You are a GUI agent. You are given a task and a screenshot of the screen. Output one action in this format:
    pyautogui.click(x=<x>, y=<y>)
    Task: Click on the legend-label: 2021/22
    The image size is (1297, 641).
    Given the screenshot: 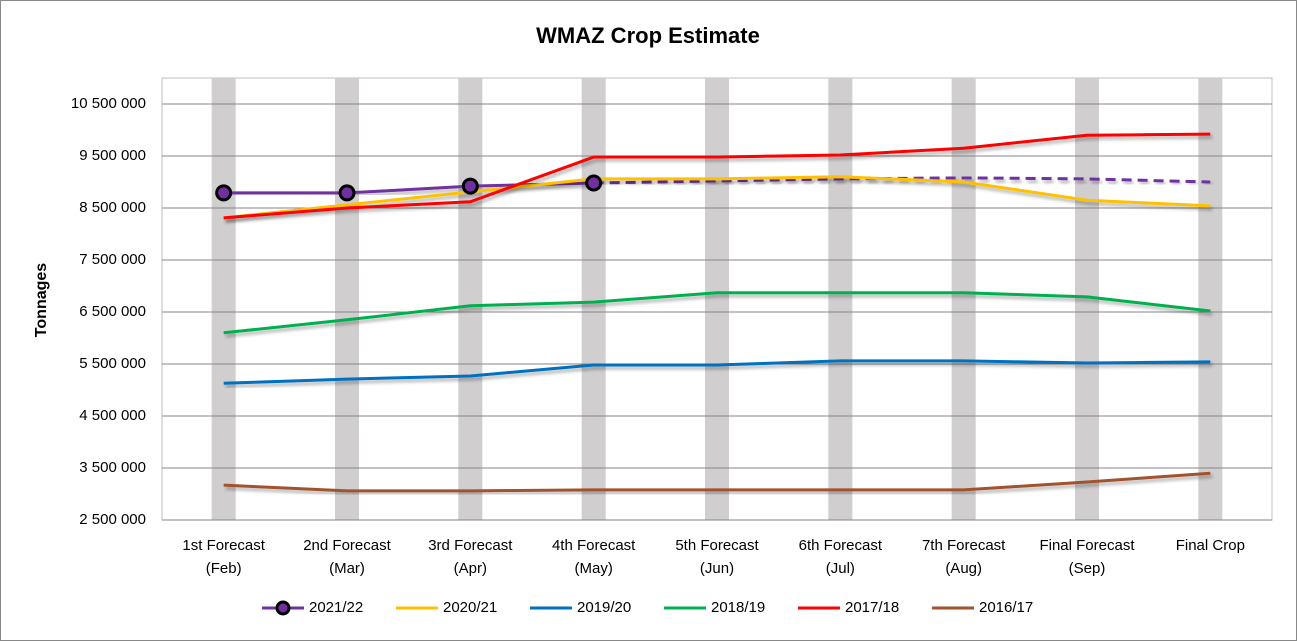 What is the action you would take?
    pyautogui.click(x=336, y=607)
    